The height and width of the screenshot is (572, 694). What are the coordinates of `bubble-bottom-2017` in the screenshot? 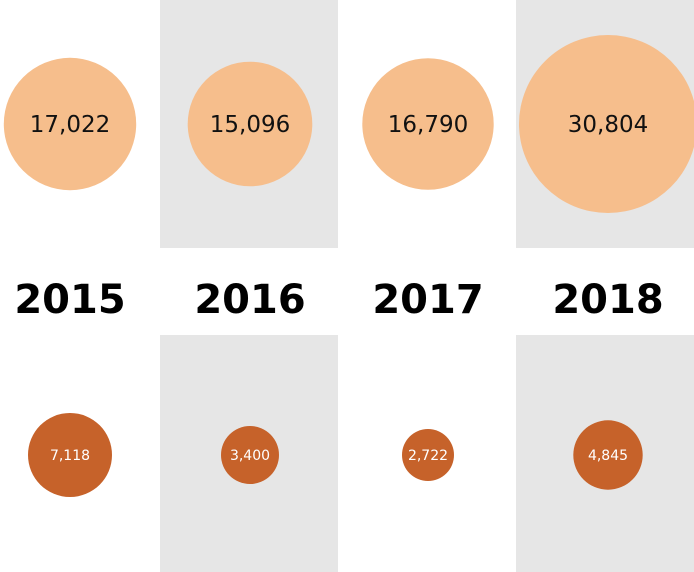 It's located at (428, 455).